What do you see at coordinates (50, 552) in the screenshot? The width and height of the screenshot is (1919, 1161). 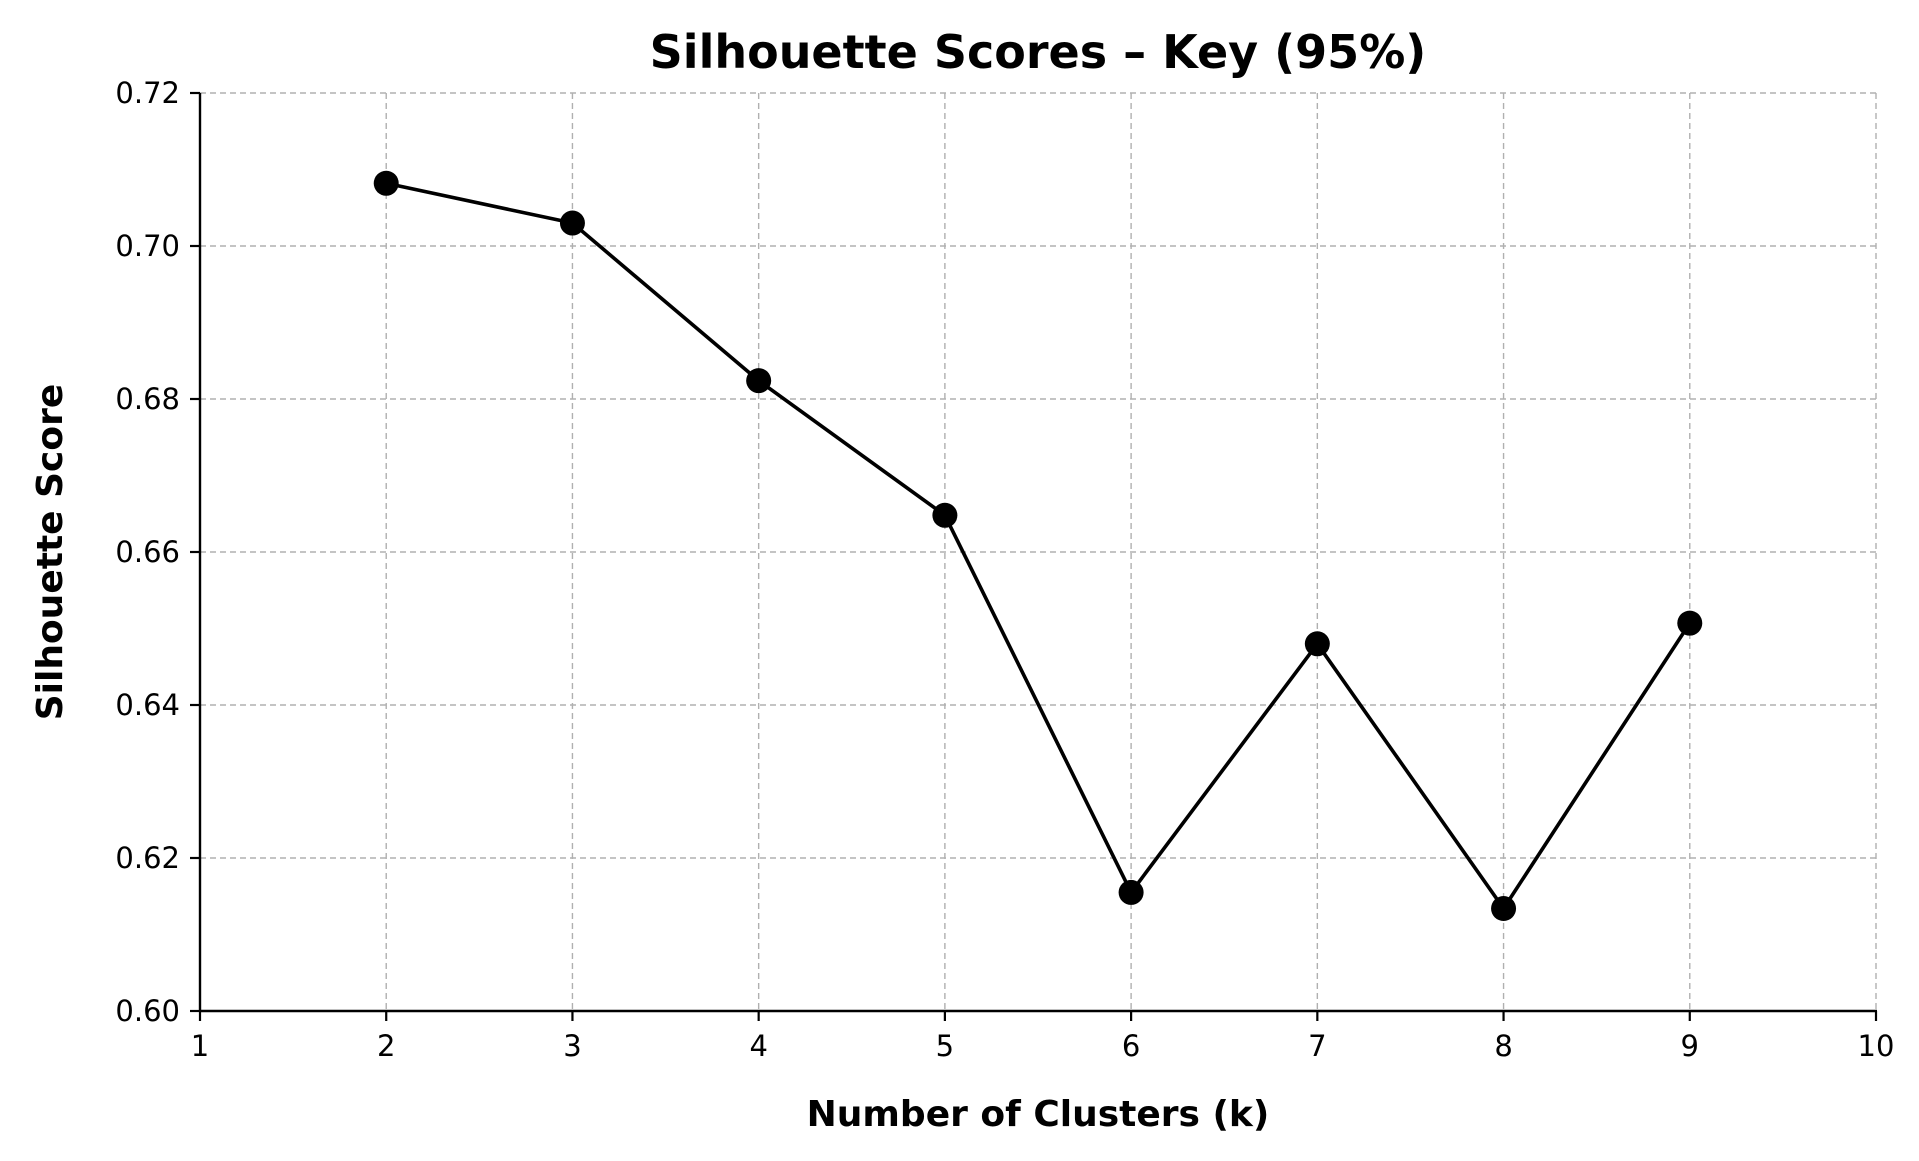 I see `y-axis-title: Silhouette Score` at bounding box center [50, 552].